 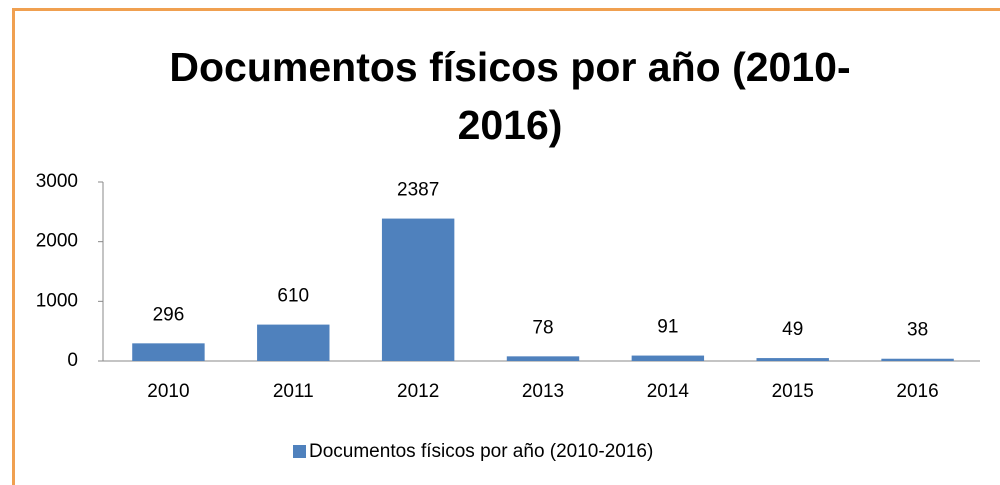 What do you see at coordinates (792, 329) in the screenshot?
I see `data-label: 49` at bounding box center [792, 329].